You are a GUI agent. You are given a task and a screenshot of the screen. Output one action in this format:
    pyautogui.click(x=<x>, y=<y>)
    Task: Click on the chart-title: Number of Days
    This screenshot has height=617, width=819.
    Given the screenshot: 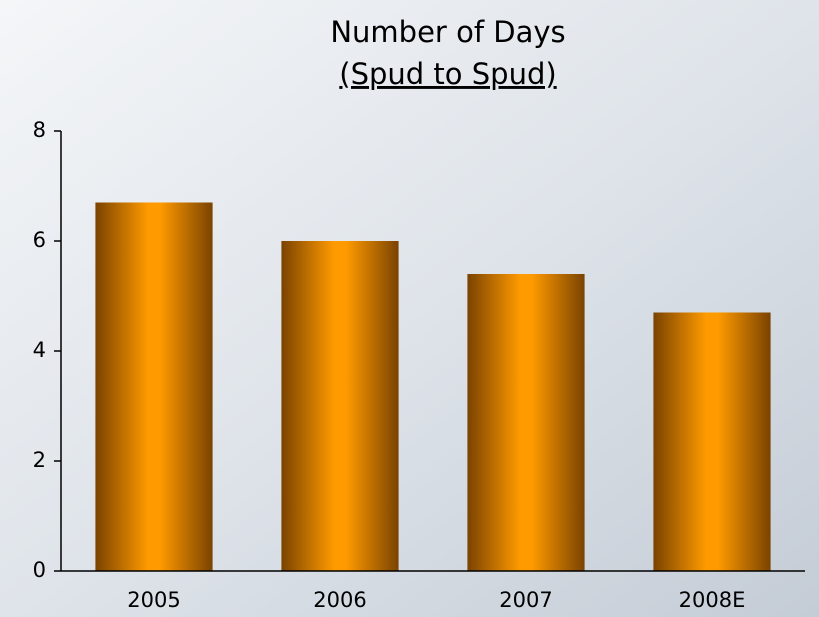 What is the action you would take?
    pyautogui.click(x=447, y=32)
    